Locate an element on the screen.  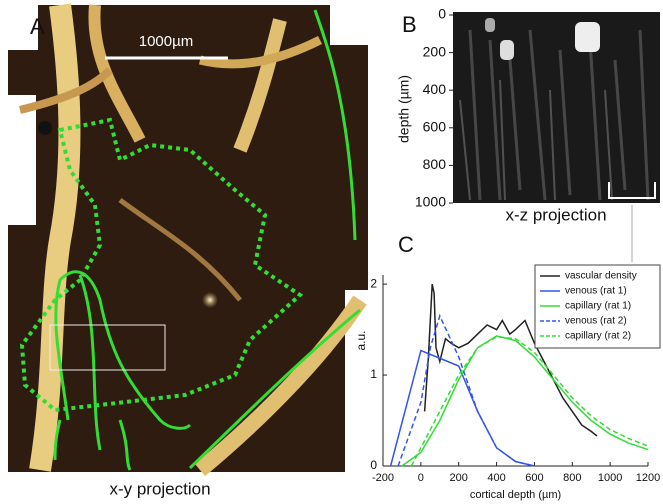
x-tick-label: 800 is located at coordinates (572, 478).